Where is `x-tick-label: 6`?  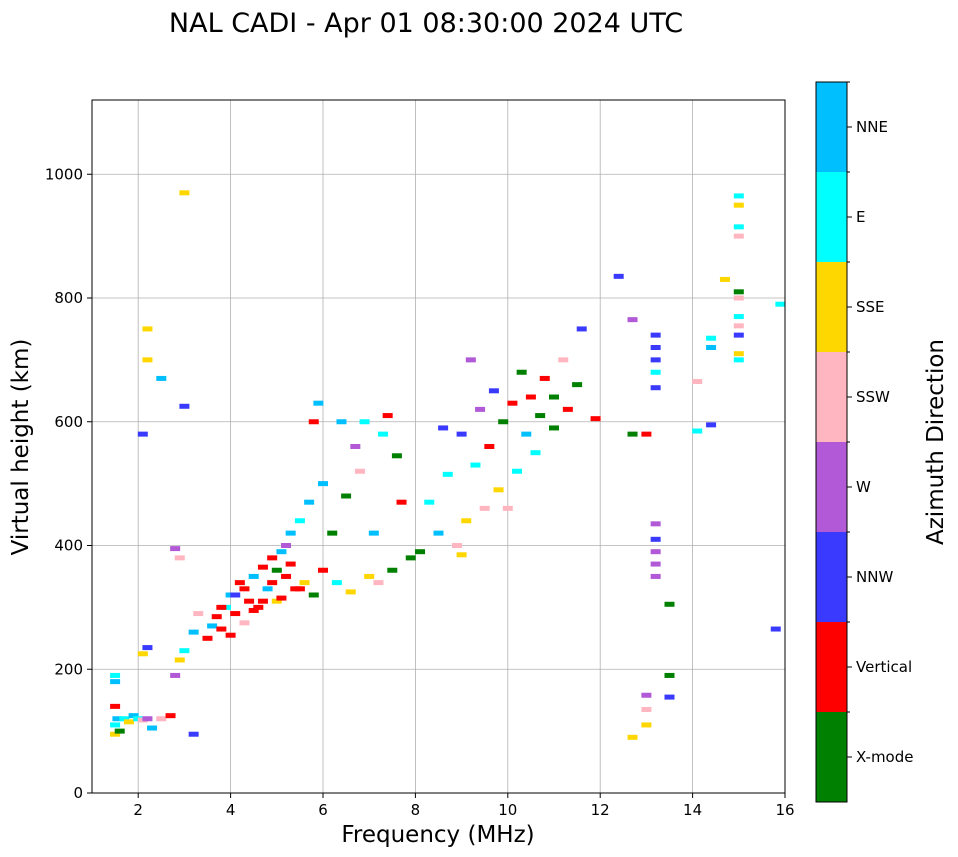 x-tick-label: 6 is located at coordinates (323, 810).